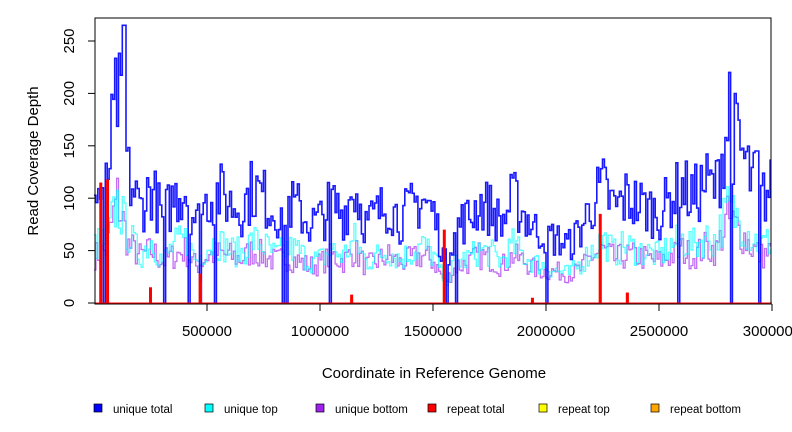 Image resolution: width=792 pixels, height=432 pixels. I want to click on y-tick-label: 150, so click(69, 145).